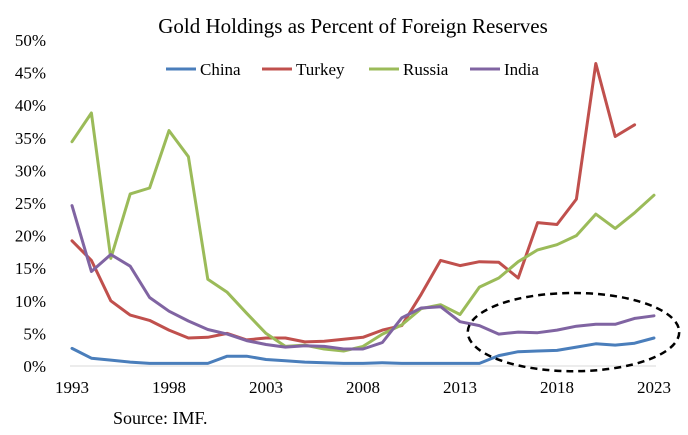 This screenshot has width=688, height=435. I want to click on y-tick-label: 0%, so click(34, 366).